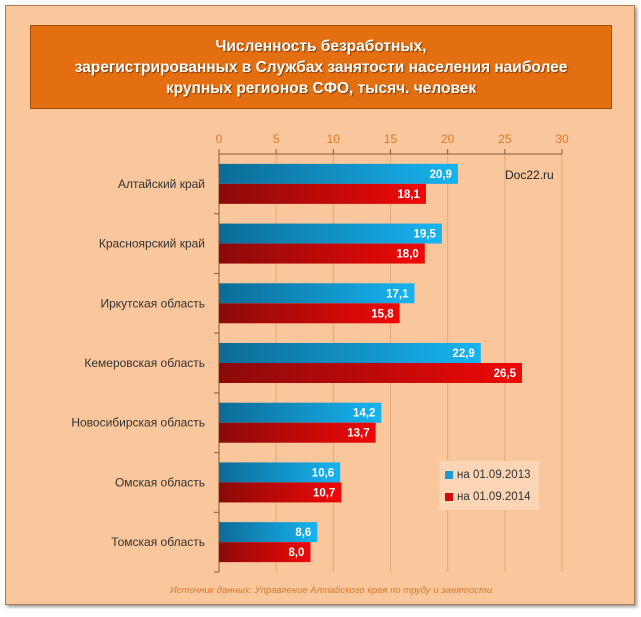 The height and width of the screenshot is (617, 641). What do you see at coordinates (276, 139) in the screenshot?
I see `x-tick-label: 5` at bounding box center [276, 139].